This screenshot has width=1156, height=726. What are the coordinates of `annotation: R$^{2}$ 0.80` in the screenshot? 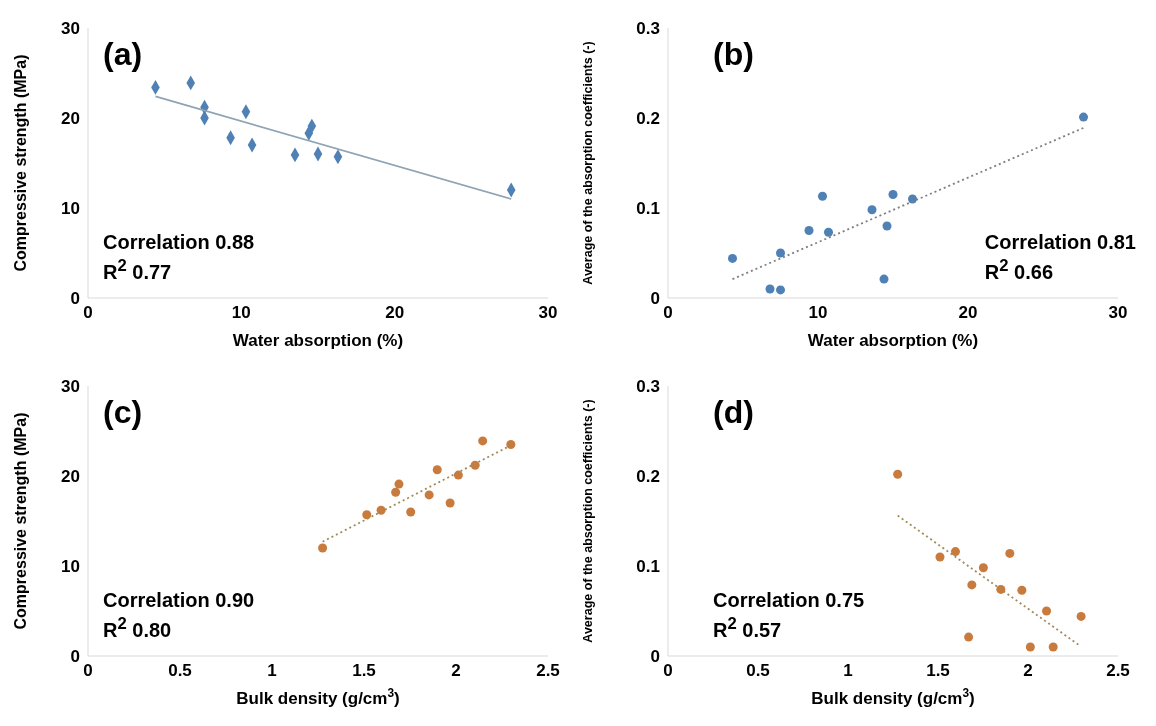 It's located at (138, 627).